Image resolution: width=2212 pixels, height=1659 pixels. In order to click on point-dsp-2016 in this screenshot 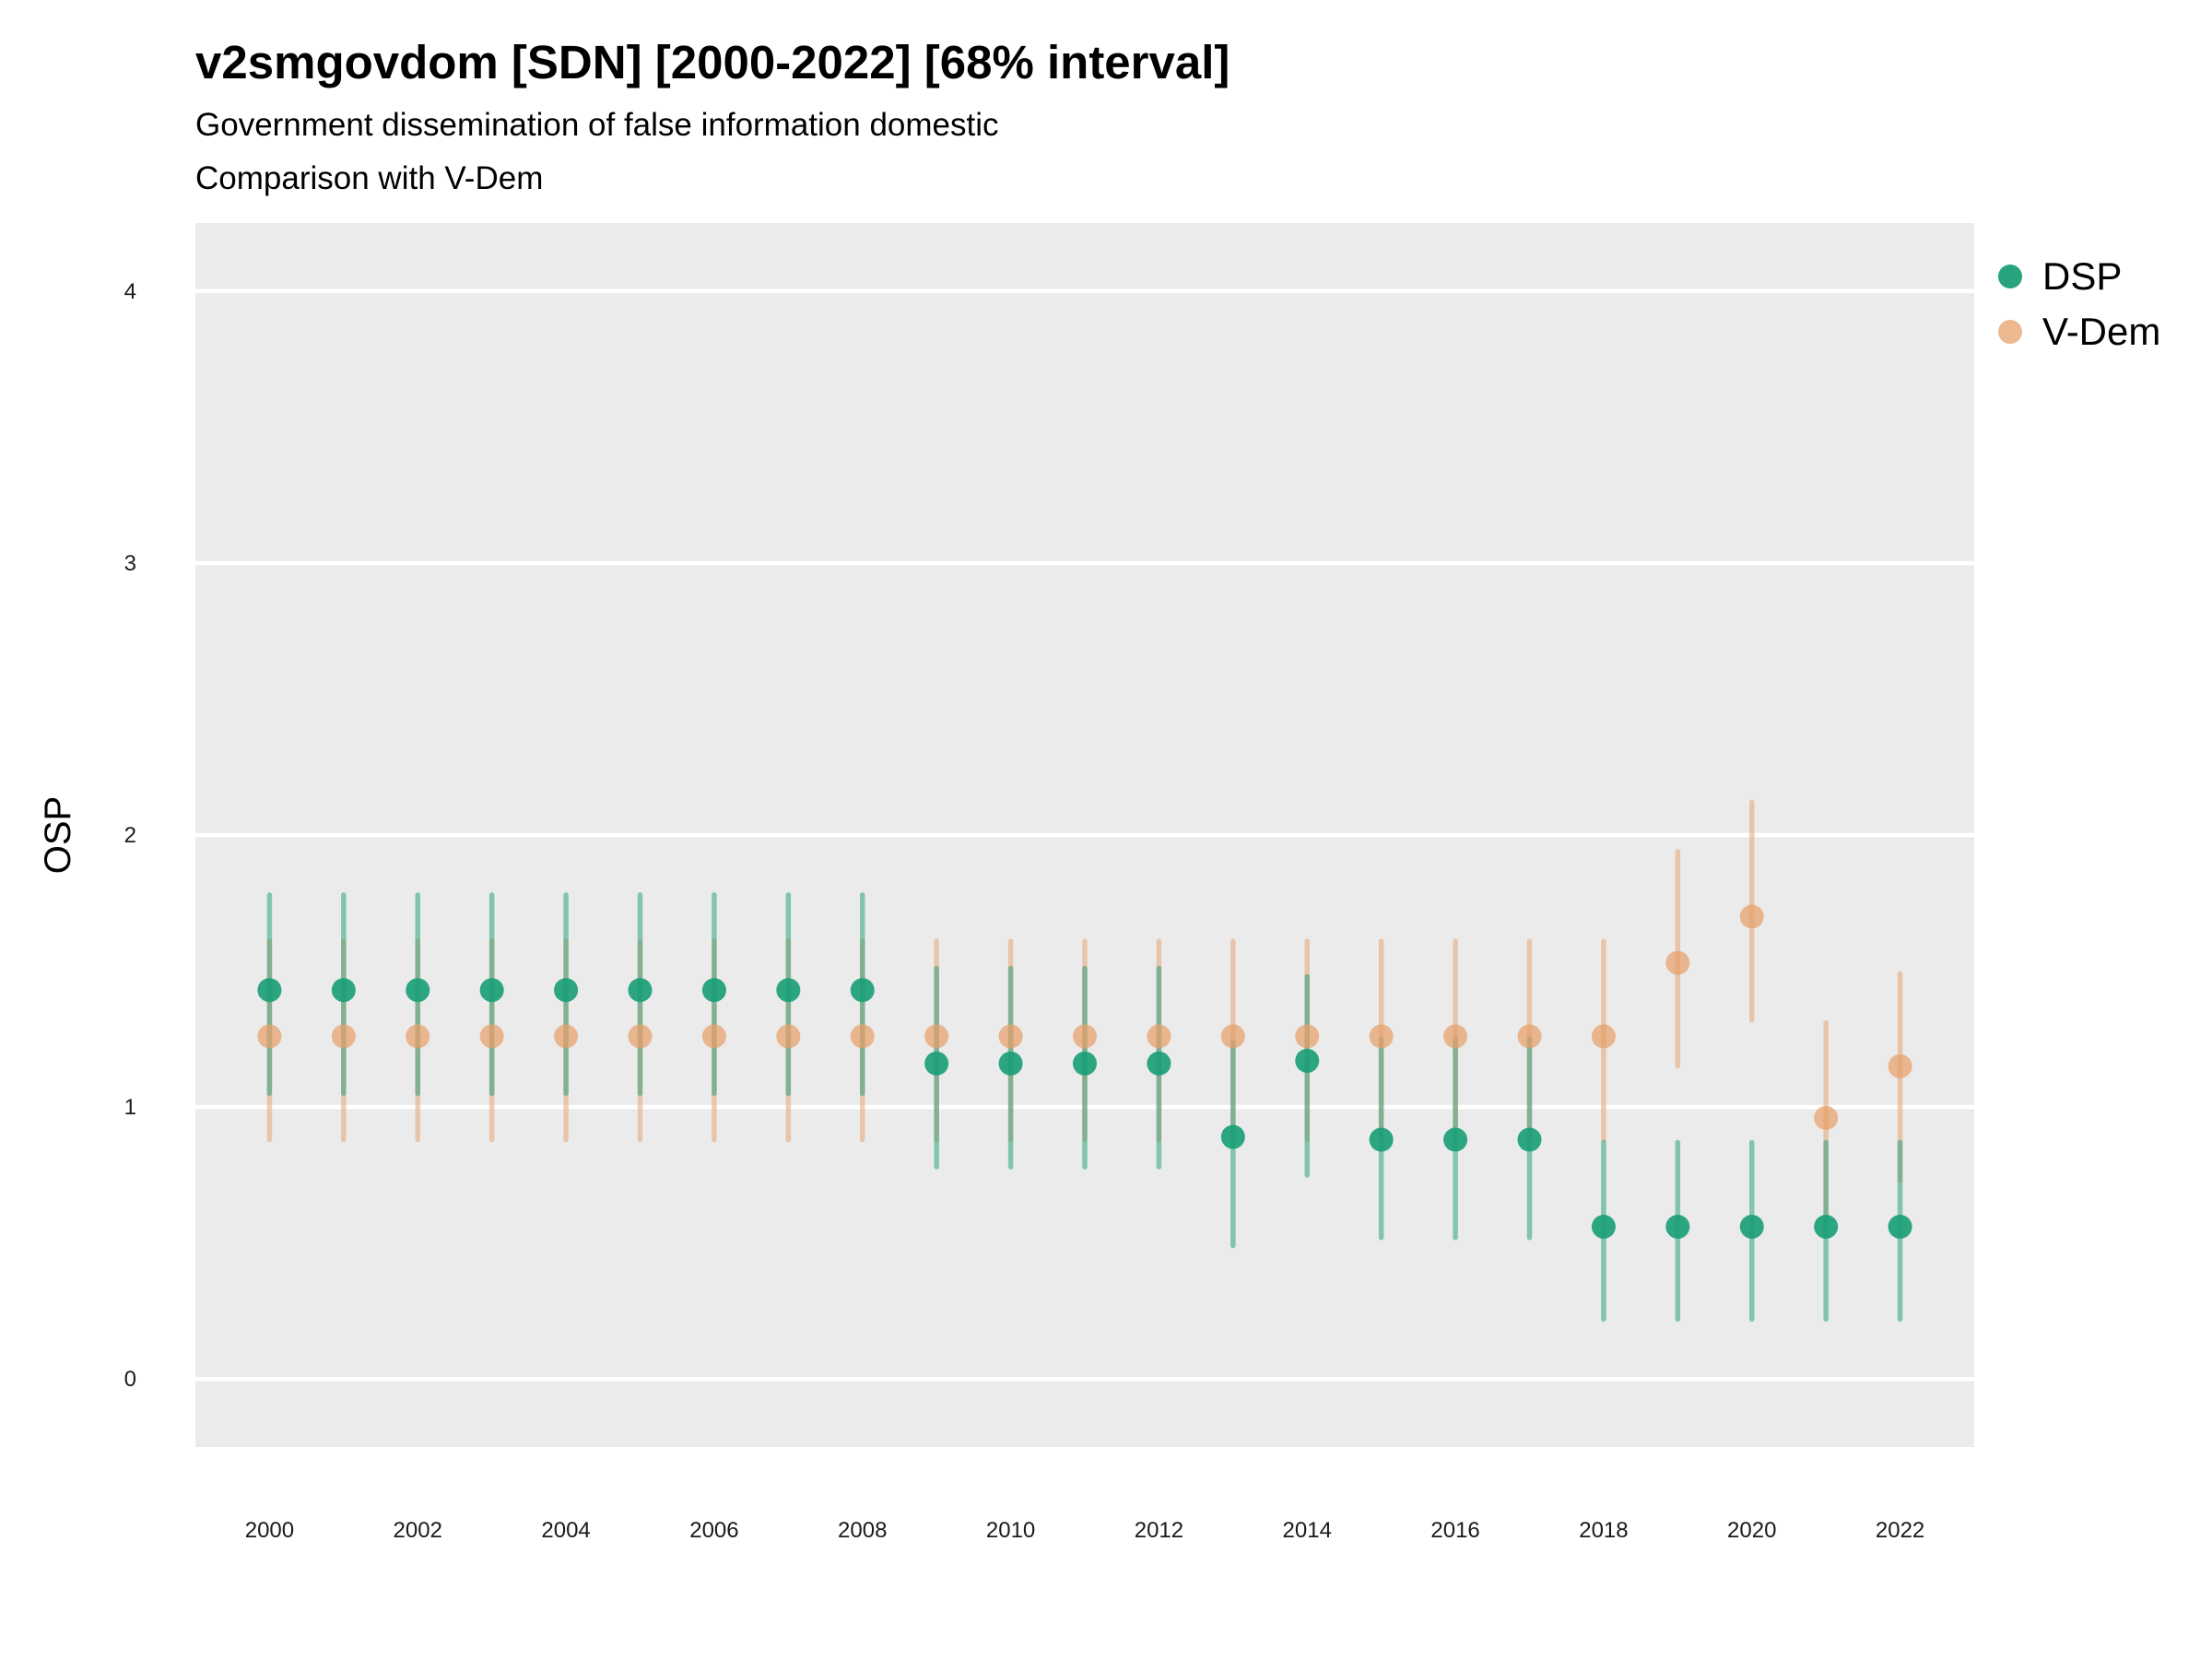, I will do `click(1455, 1139)`.